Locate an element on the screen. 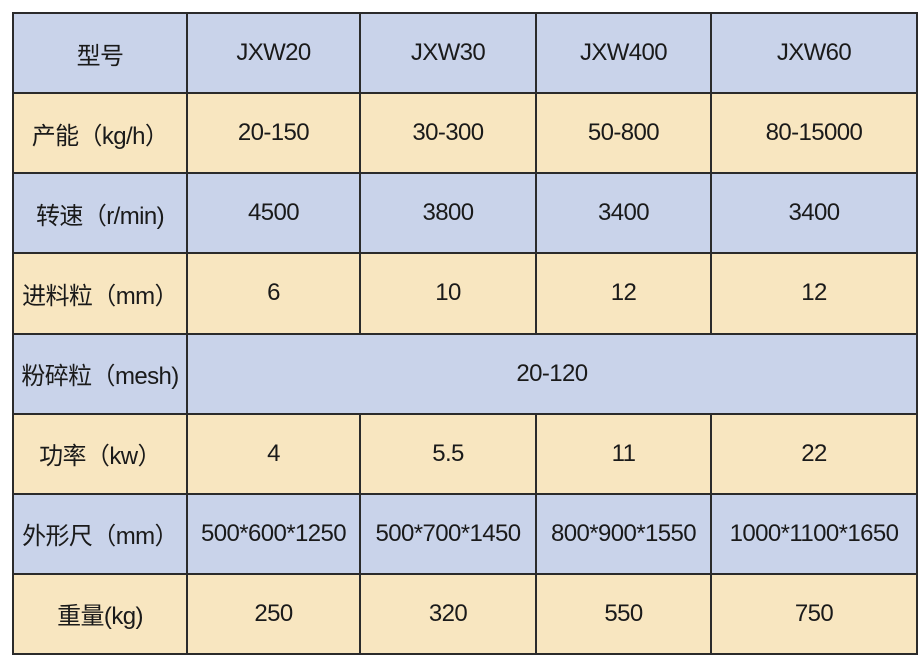 The width and height of the screenshot is (922, 667). table-cell: 6 is located at coordinates (273, 293).